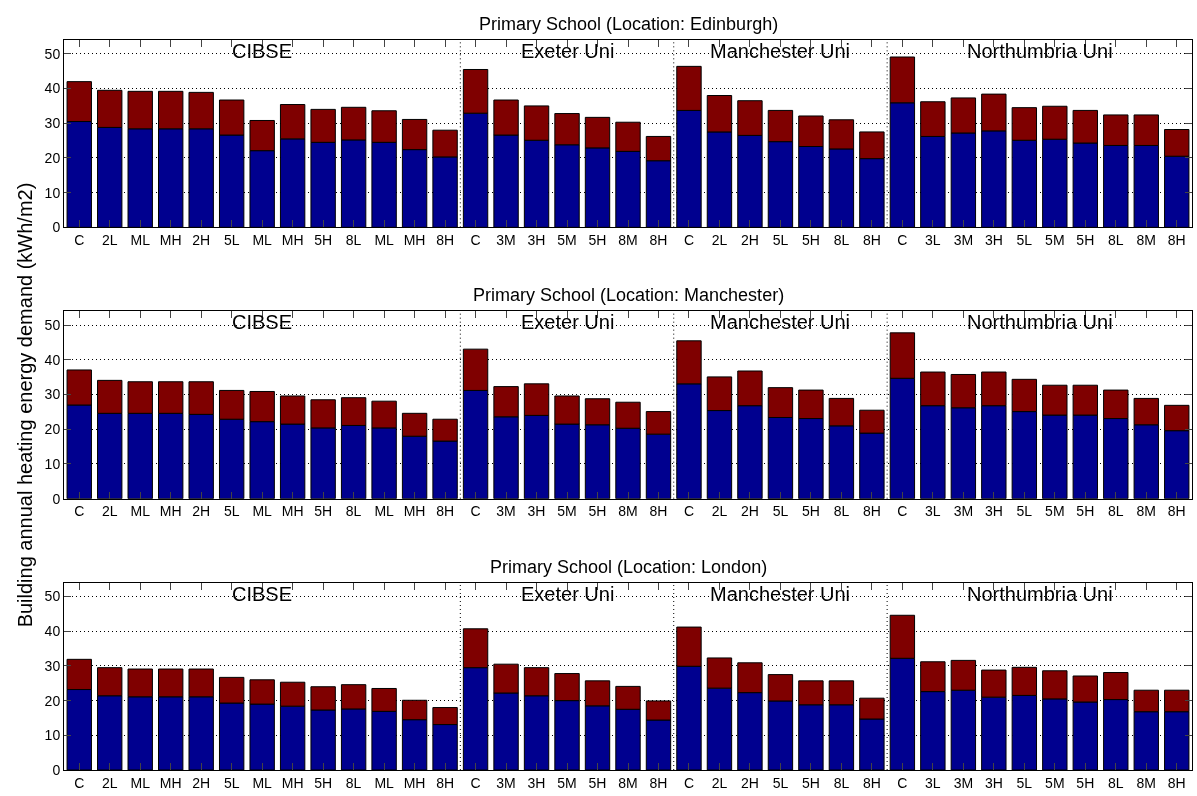 This screenshot has height=796, width=1197. What do you see at coordinates (52, 429) in the screenshot?
I see `y-tick-label: 20` at bounding box center [52, 429].